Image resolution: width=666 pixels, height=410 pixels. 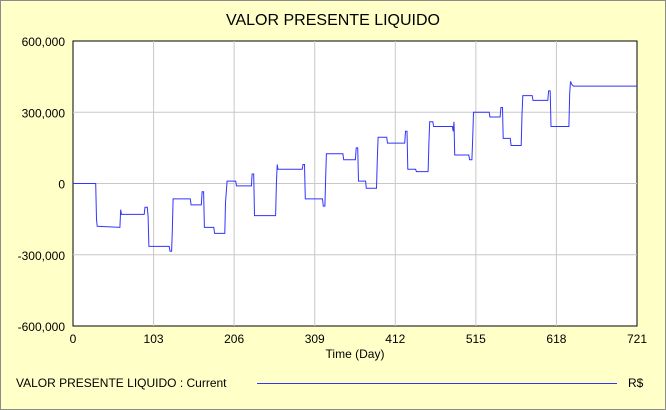 What do you see at coordinates (355, 354) in the screenshot?
I see `x-axis-label: Time (Day)` at bounding box center [355, 354].